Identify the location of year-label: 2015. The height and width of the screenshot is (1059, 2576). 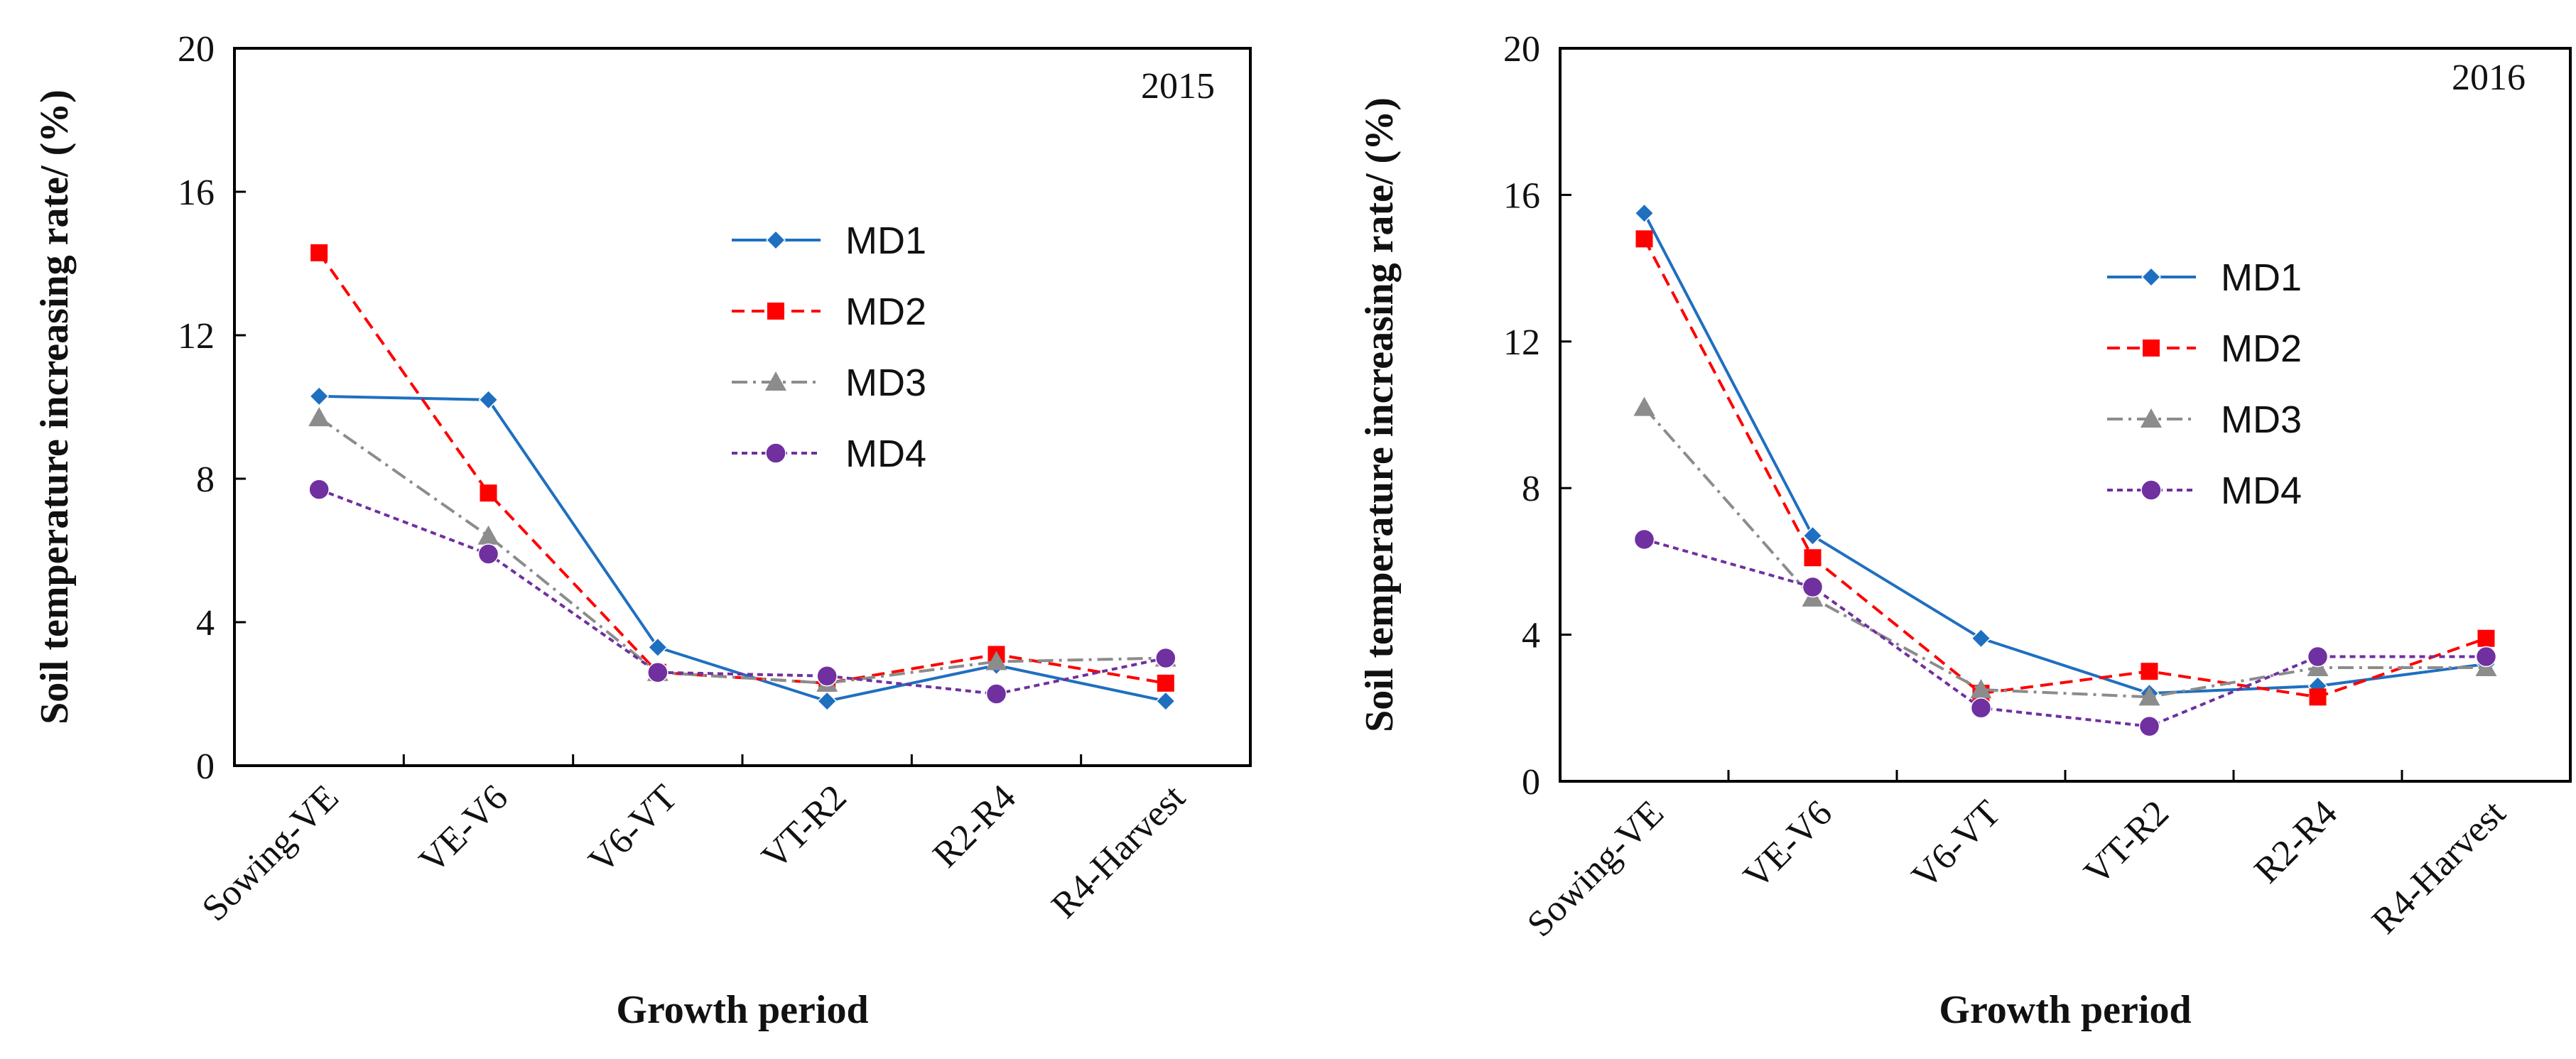
(1178, 86).